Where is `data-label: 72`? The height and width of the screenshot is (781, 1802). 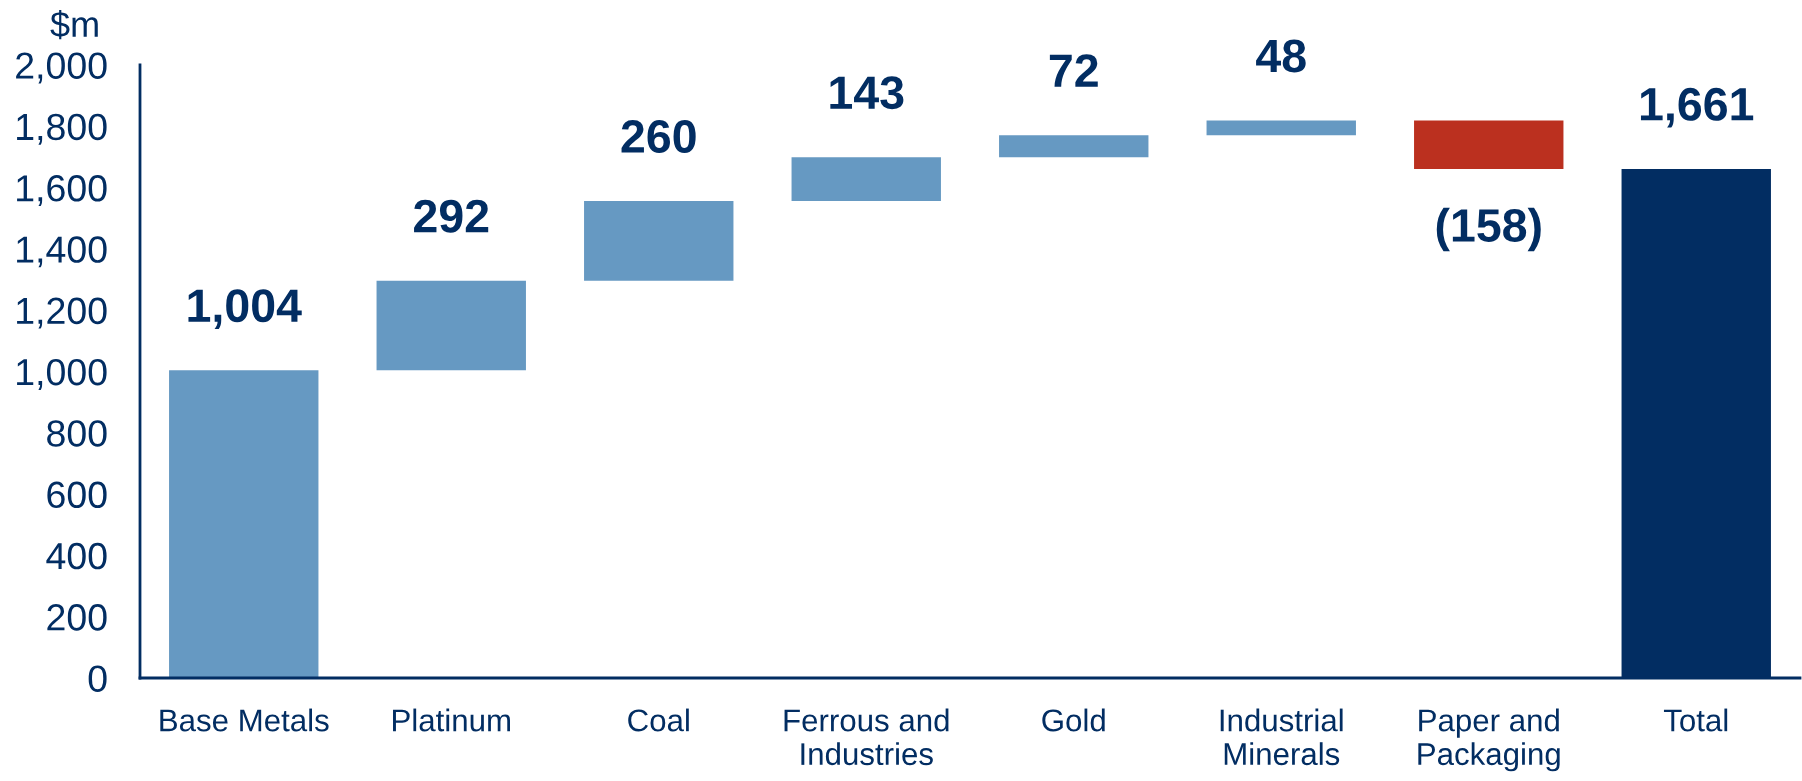
data-label: 72 is located at coordinates (1073, 70).